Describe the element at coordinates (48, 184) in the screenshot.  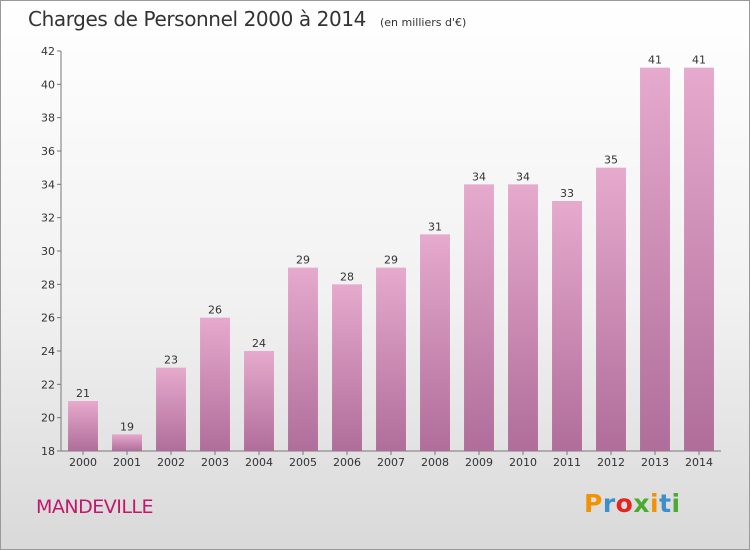
I see `y-tick-label: 34` at that location.